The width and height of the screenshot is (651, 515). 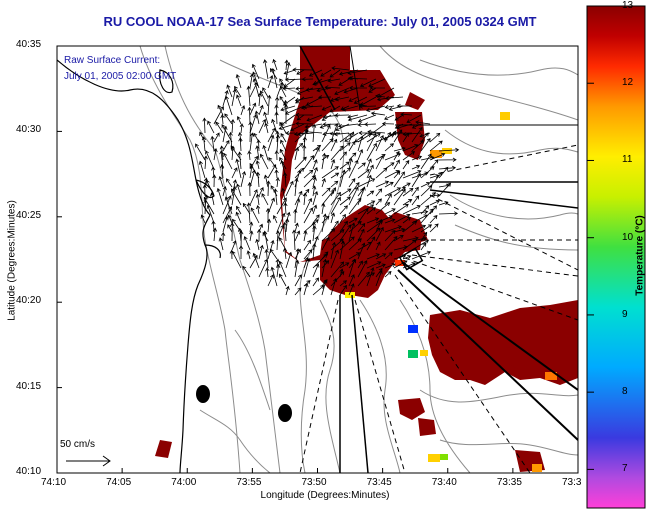 What do you see at coordinates (444, 482) in the screenshot?
I see `x-tick-label: 73:40` at bounding box center [444, 482].